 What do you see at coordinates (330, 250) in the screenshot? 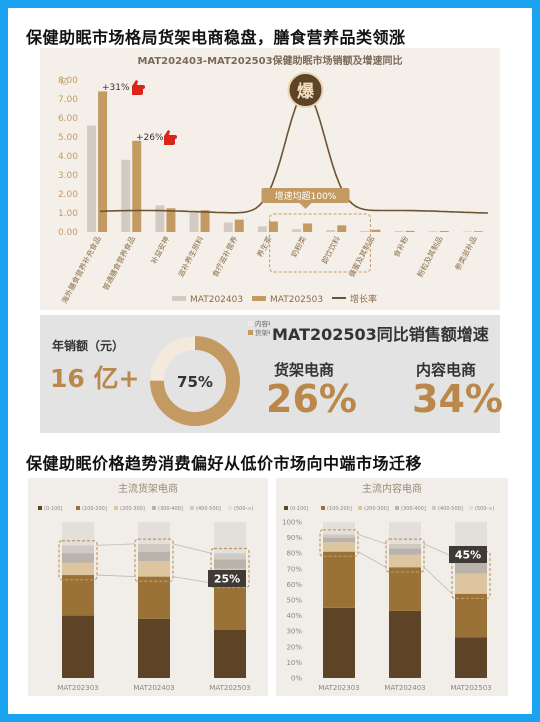
I see `x-tick-label: 即饮饮料` at bounding box center [330, 250].